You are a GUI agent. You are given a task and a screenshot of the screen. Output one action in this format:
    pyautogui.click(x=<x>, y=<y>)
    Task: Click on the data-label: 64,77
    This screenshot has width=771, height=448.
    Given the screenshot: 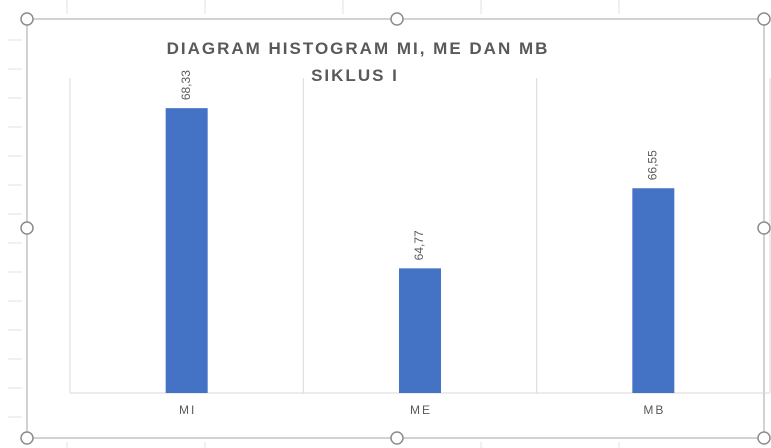 What is the action you would take?
    pyautogui.click(x=419, y=245)
    